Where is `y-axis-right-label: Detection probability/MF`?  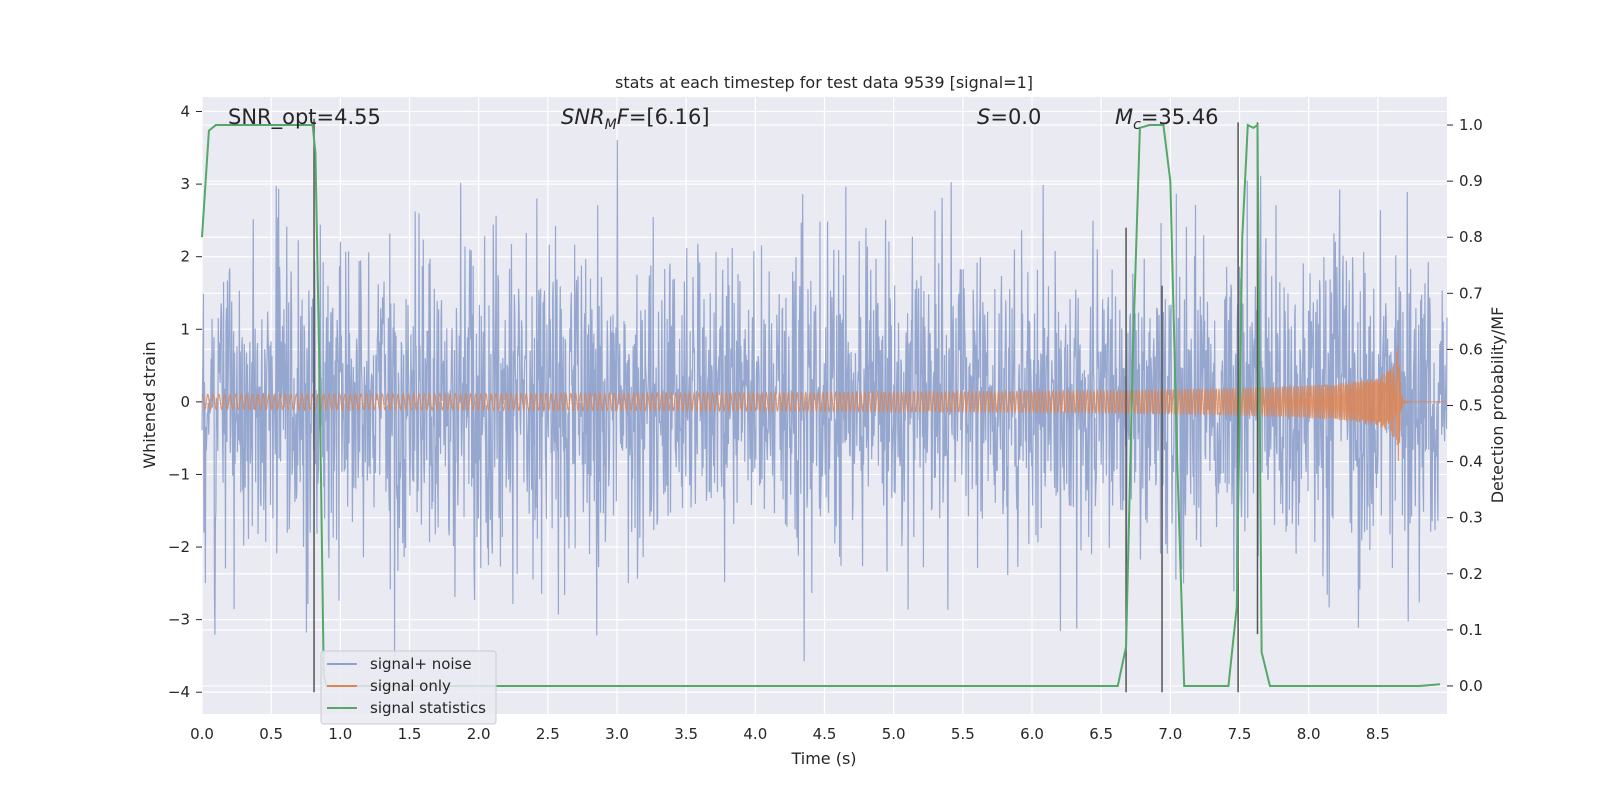
y-axis-right-label: Detection probability/MF is located at coordinates (1497, 405).